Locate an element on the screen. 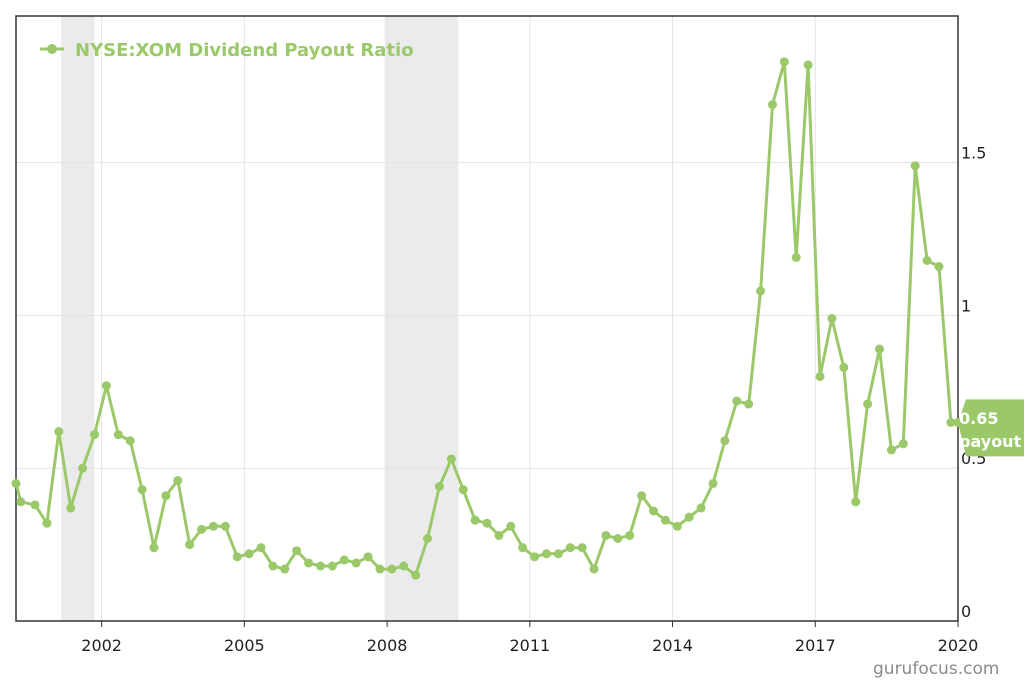  x-tick-label: 2008 is located at coordinates (387, 645).